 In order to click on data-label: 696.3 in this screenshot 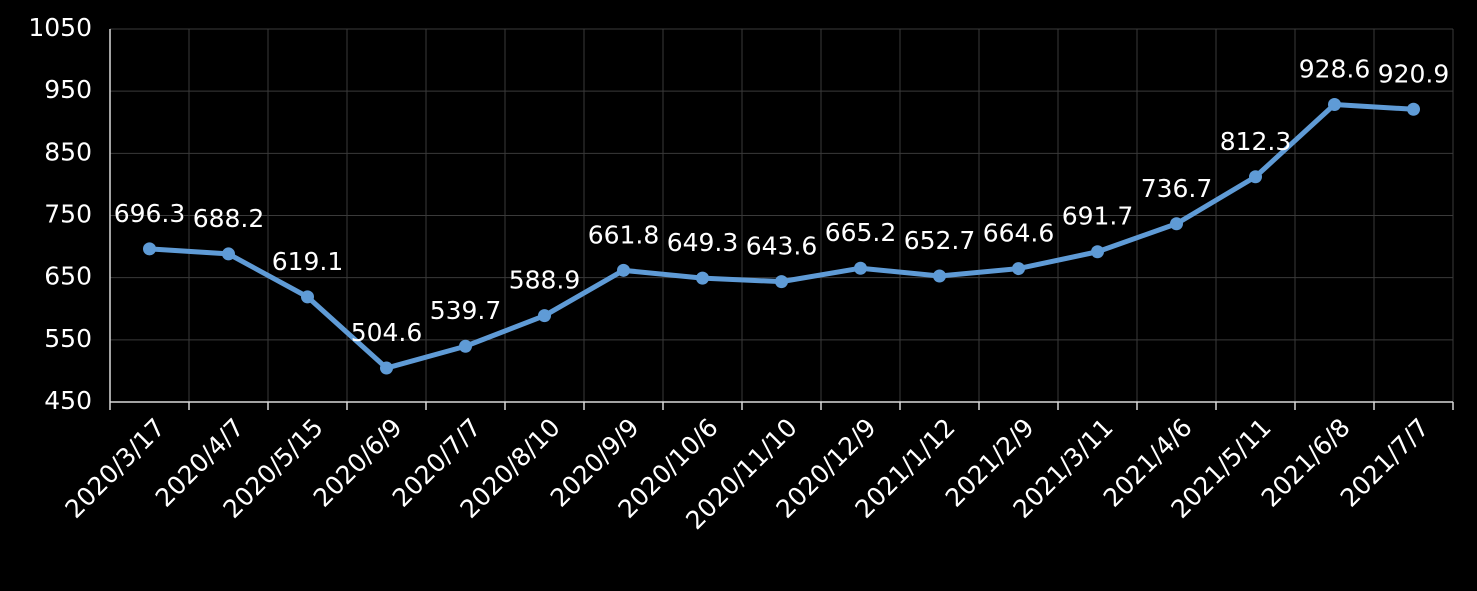, I will do `click(150, 213)`.